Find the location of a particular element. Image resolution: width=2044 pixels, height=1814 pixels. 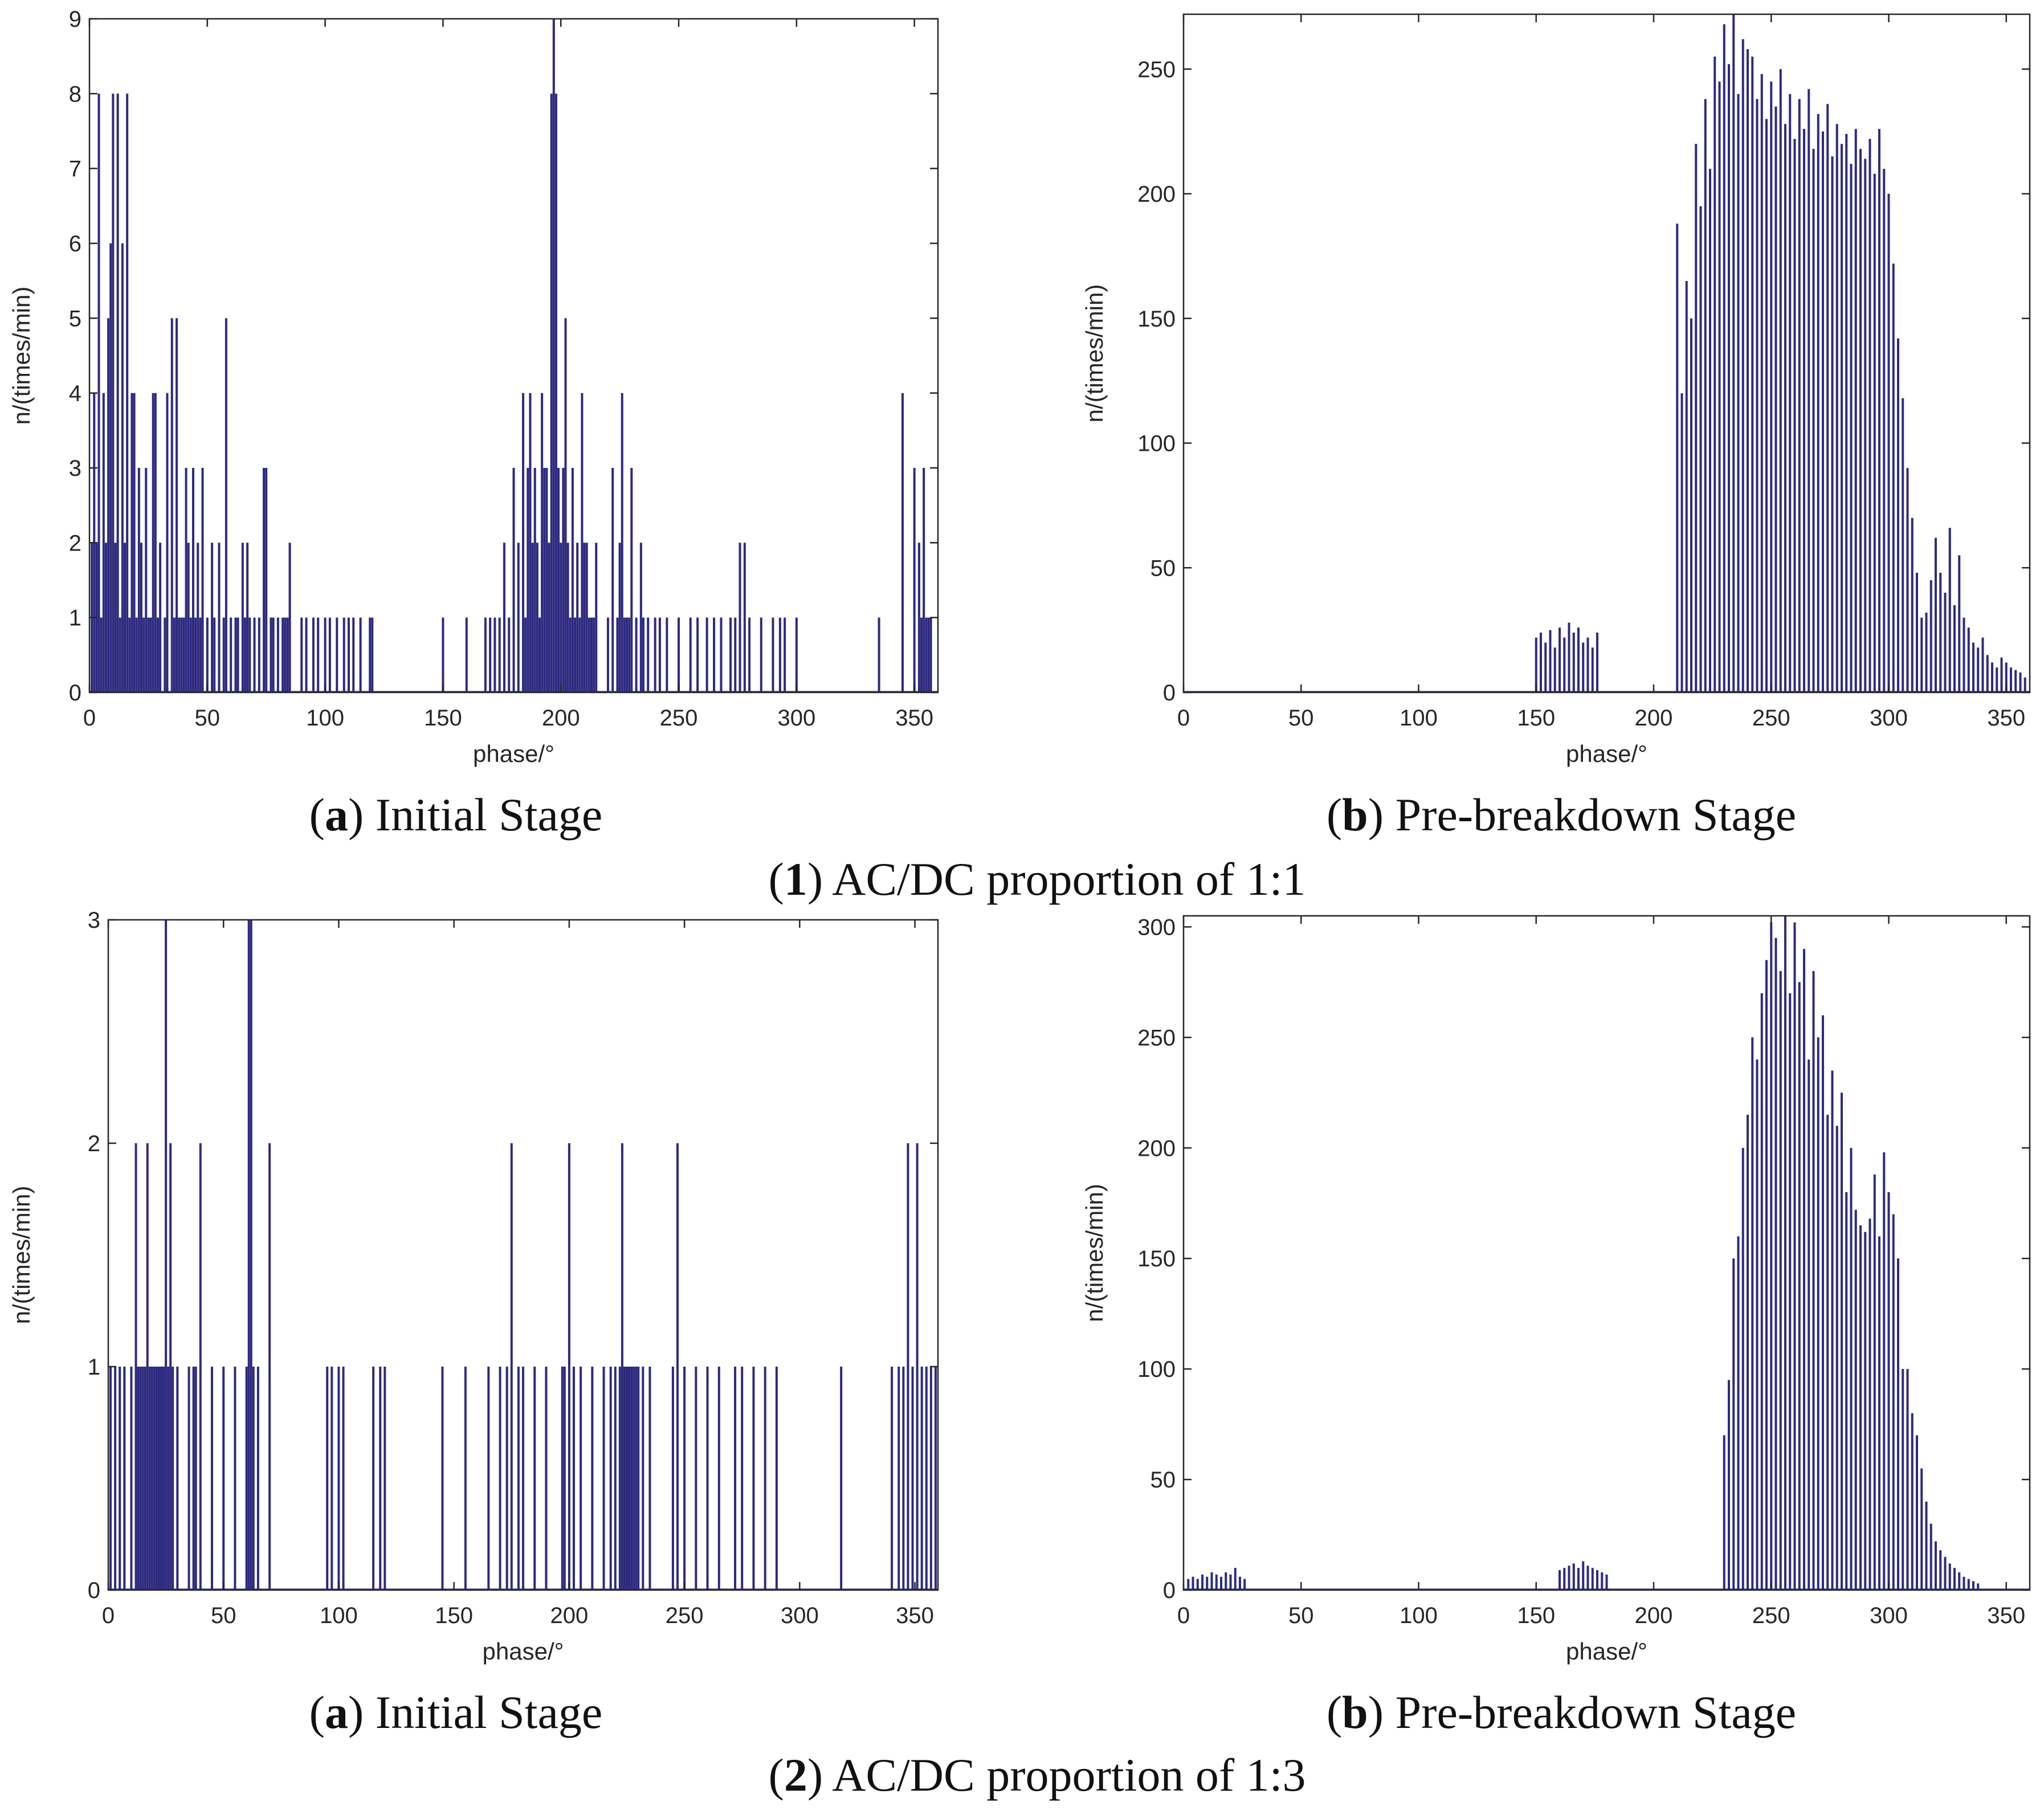

chart4-ytick-label: 200 is located at coordinates (1156, 1148).